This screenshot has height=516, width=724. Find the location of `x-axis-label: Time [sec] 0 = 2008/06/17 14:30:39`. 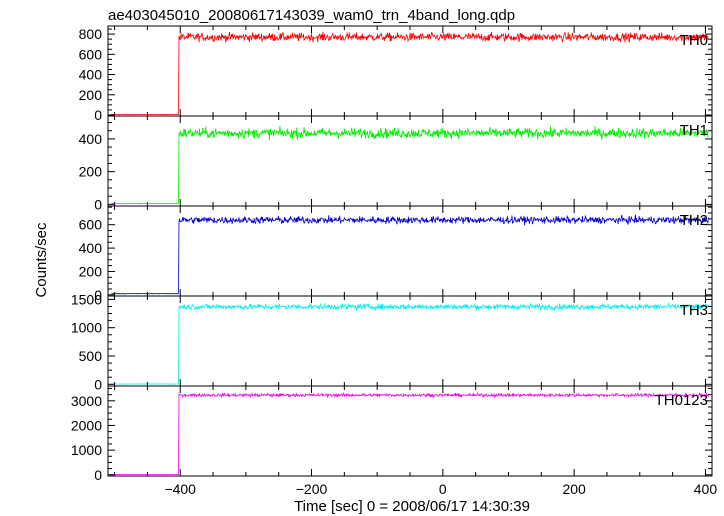

x-axis-label: Time [sec] 0 = 2008/06/17 14:30:39 is located at coordinates (412, 506).